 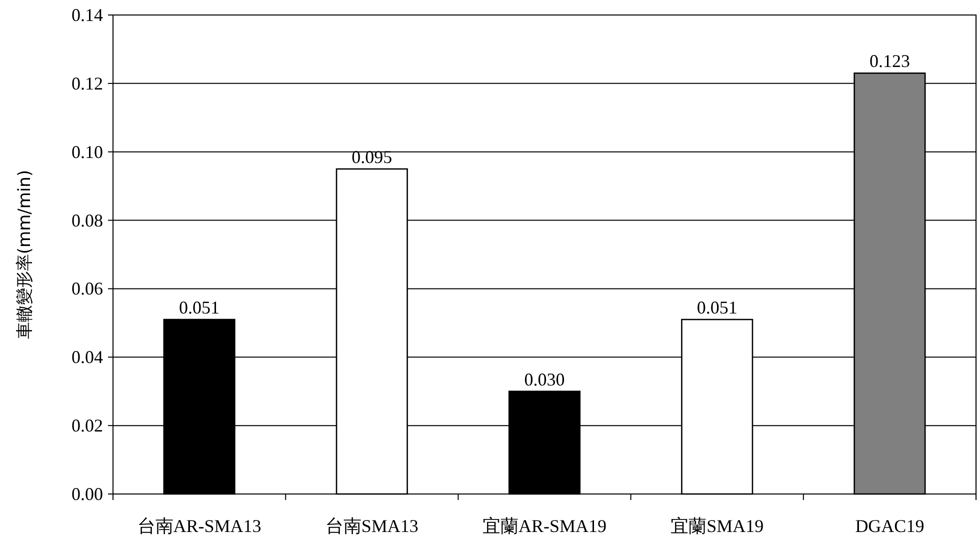 I want to click on x-tick-label: DGAC19, so click(x=889, y=526).